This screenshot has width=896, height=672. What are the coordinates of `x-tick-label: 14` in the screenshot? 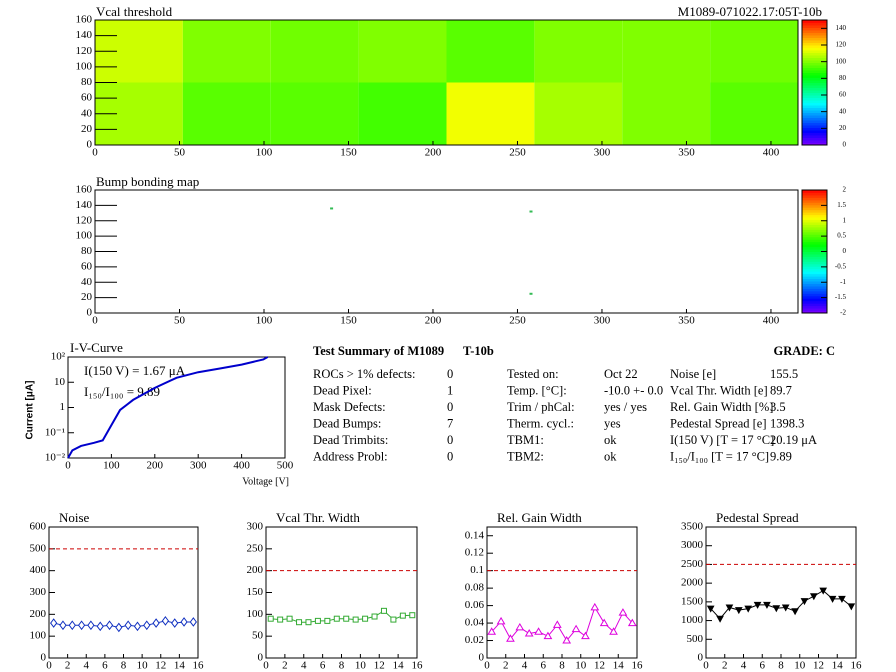 It's located at (180, 666).